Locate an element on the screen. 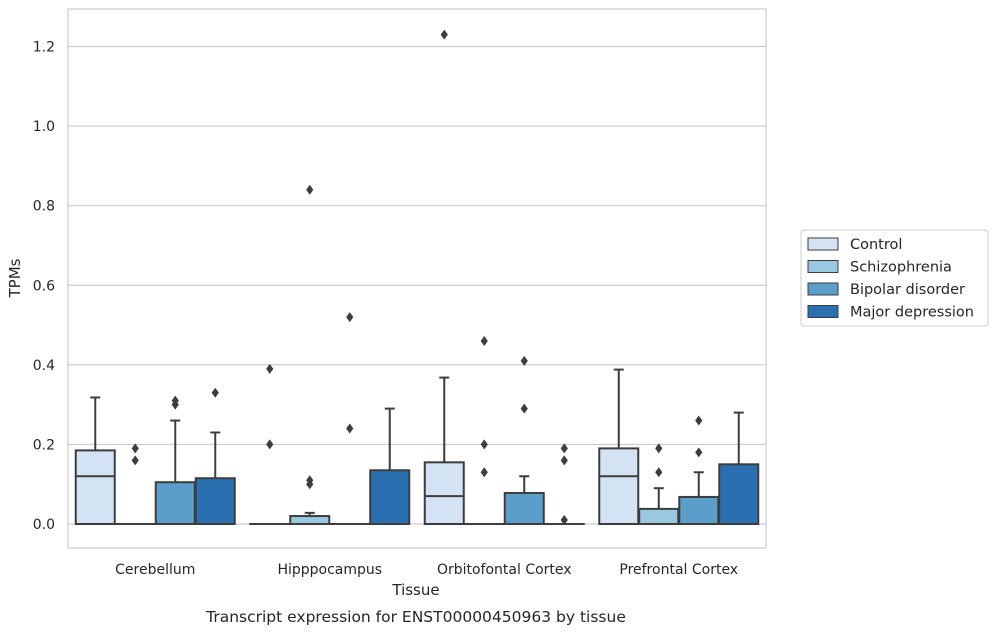 The image size is (997, 634). legend-frame is located at coordinates (894, 278).